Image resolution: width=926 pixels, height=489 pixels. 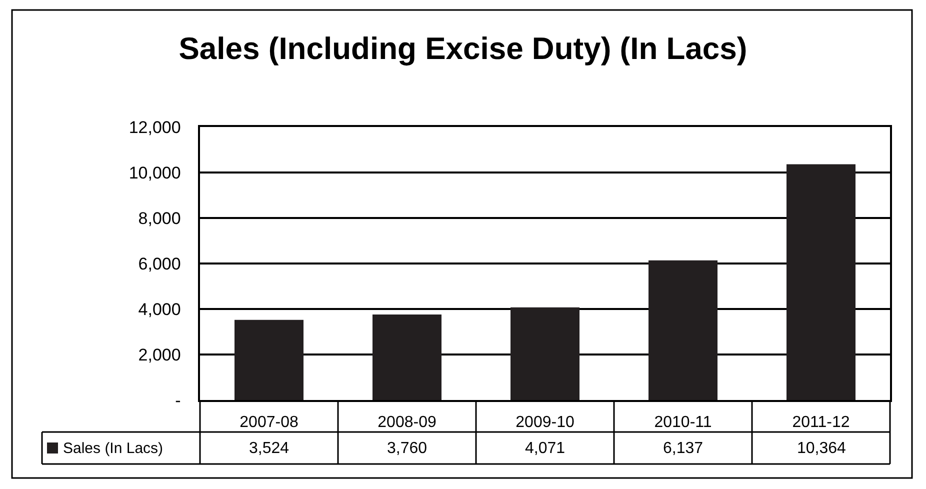 I want to click on x-tick-label: 2009-10, so click(x=545, y=422).